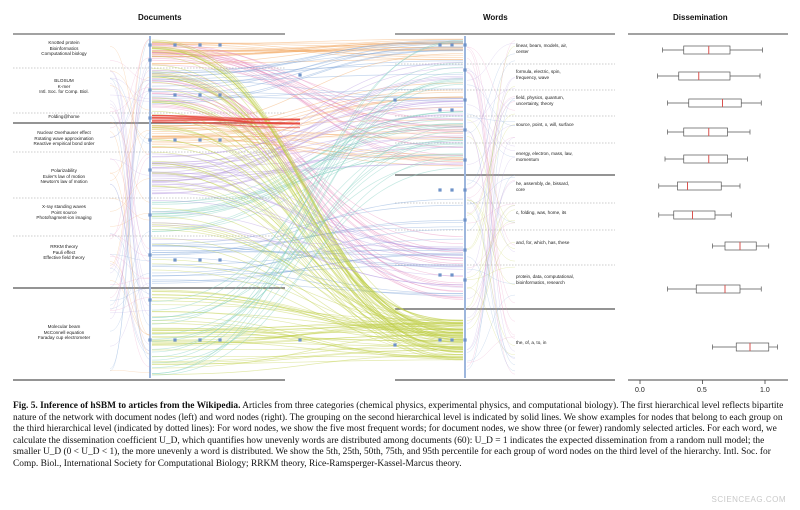 The width and height of the screenshot is (800, 510). What do you see at coordinates (495, 17) in the screenshot?
I see `words-title: Words` at bounding box center [495, 17].